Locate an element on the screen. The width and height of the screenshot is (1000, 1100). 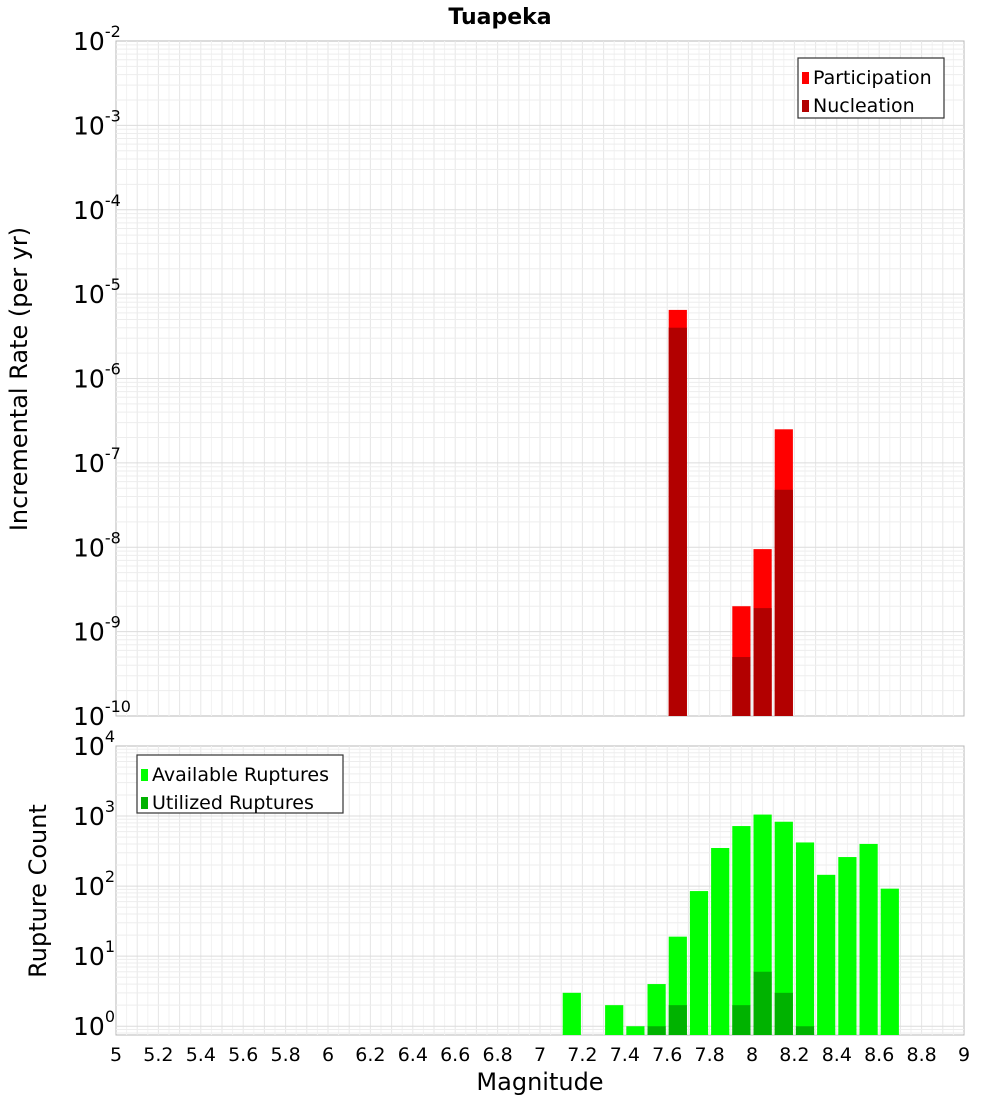
legend-label: Nucleation is located at coordinates (864, 106).